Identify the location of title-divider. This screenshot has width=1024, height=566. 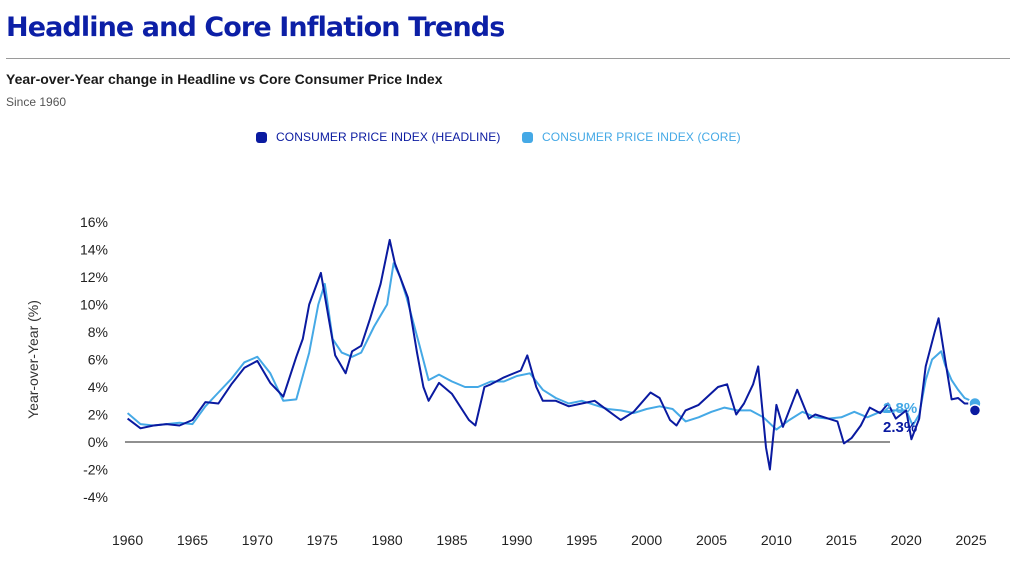
(508, 58).